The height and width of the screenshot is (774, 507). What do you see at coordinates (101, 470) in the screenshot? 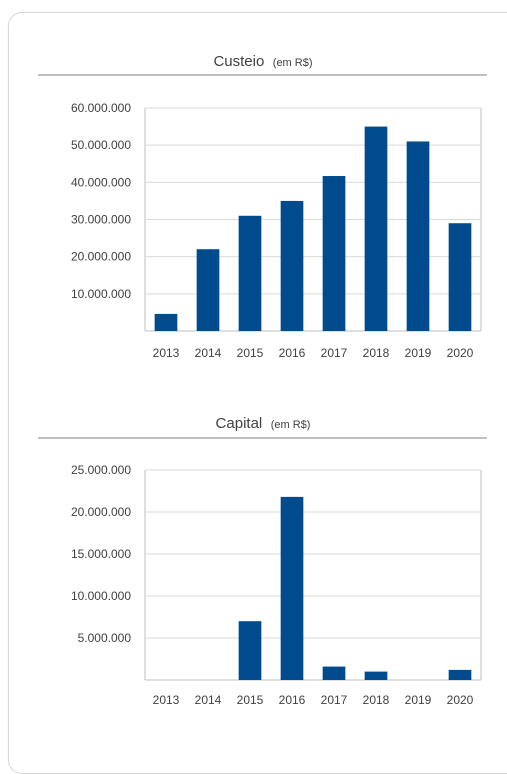
I see `capital-y-tick-label: 25.000.000` at bounding box center [101, 470].